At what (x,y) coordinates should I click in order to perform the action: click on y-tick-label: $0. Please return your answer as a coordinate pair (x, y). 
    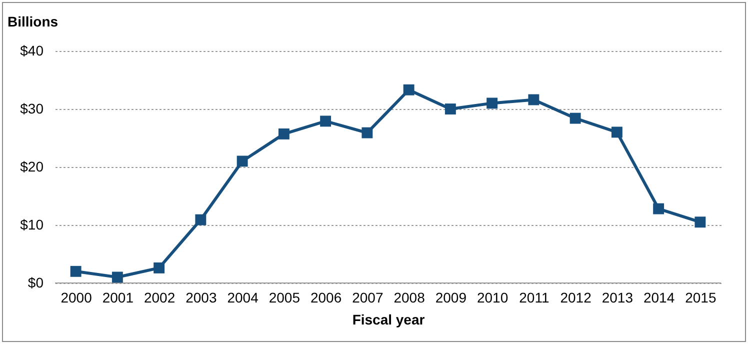
    Looking at the image, I should click on (36, 282).